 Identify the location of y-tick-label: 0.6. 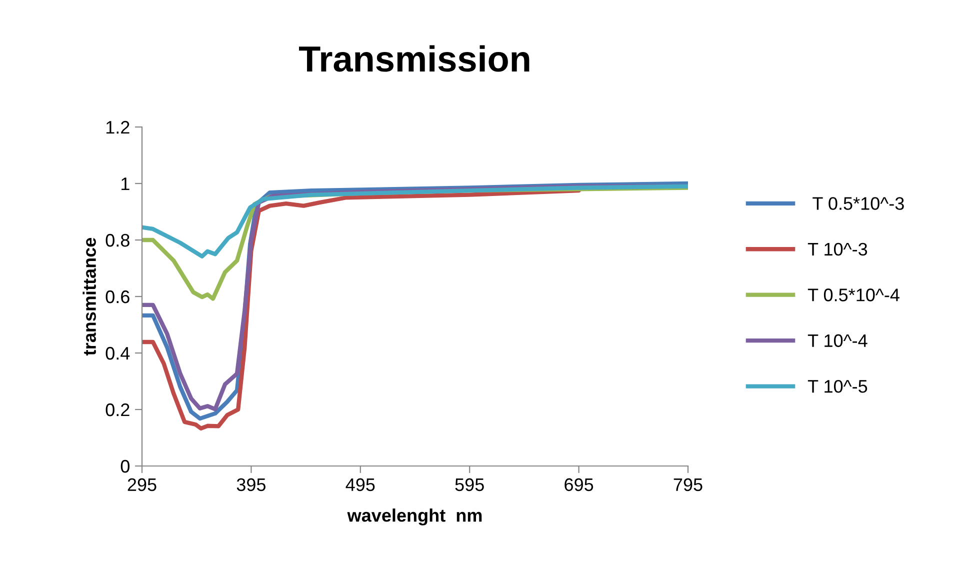
(118, 297).